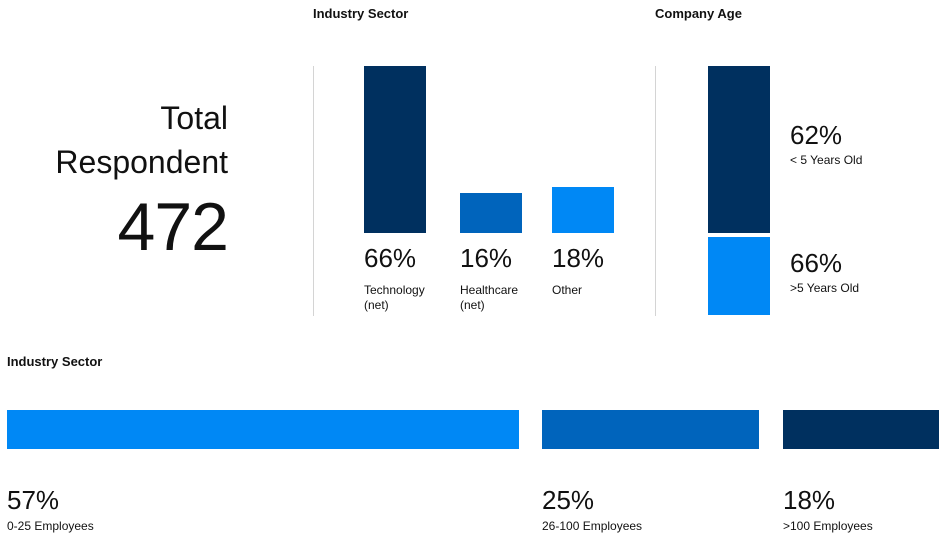 Image resolution: width=948 pixels, height=540 pixels. I want to click on total-label-line1: Total, so click(194, 118).